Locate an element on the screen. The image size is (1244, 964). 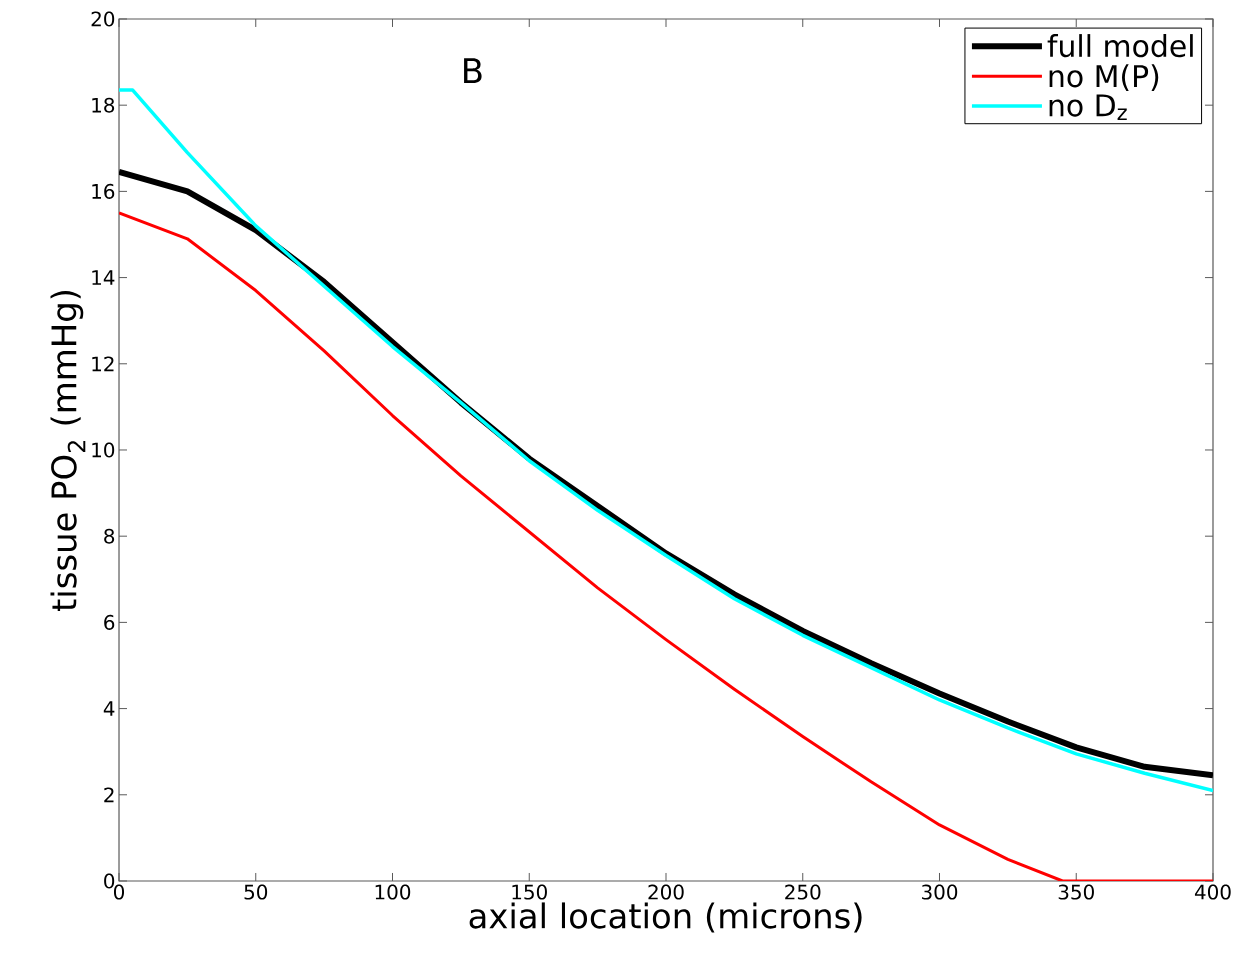
y-tick-label: 18 is located at coordinates (103, 105).